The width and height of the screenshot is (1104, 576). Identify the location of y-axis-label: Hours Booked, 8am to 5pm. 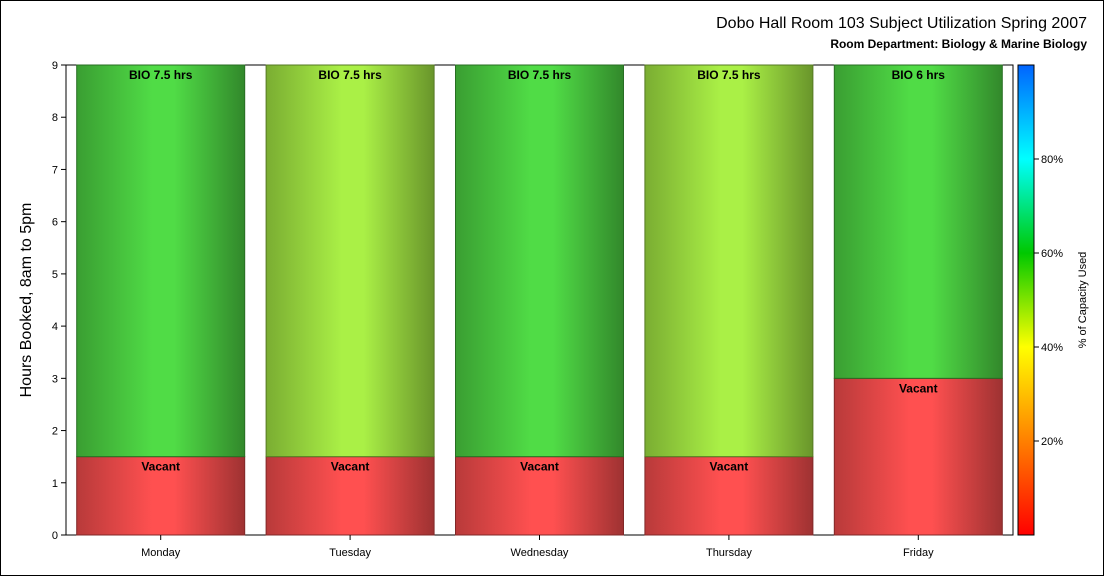
(26, 300).